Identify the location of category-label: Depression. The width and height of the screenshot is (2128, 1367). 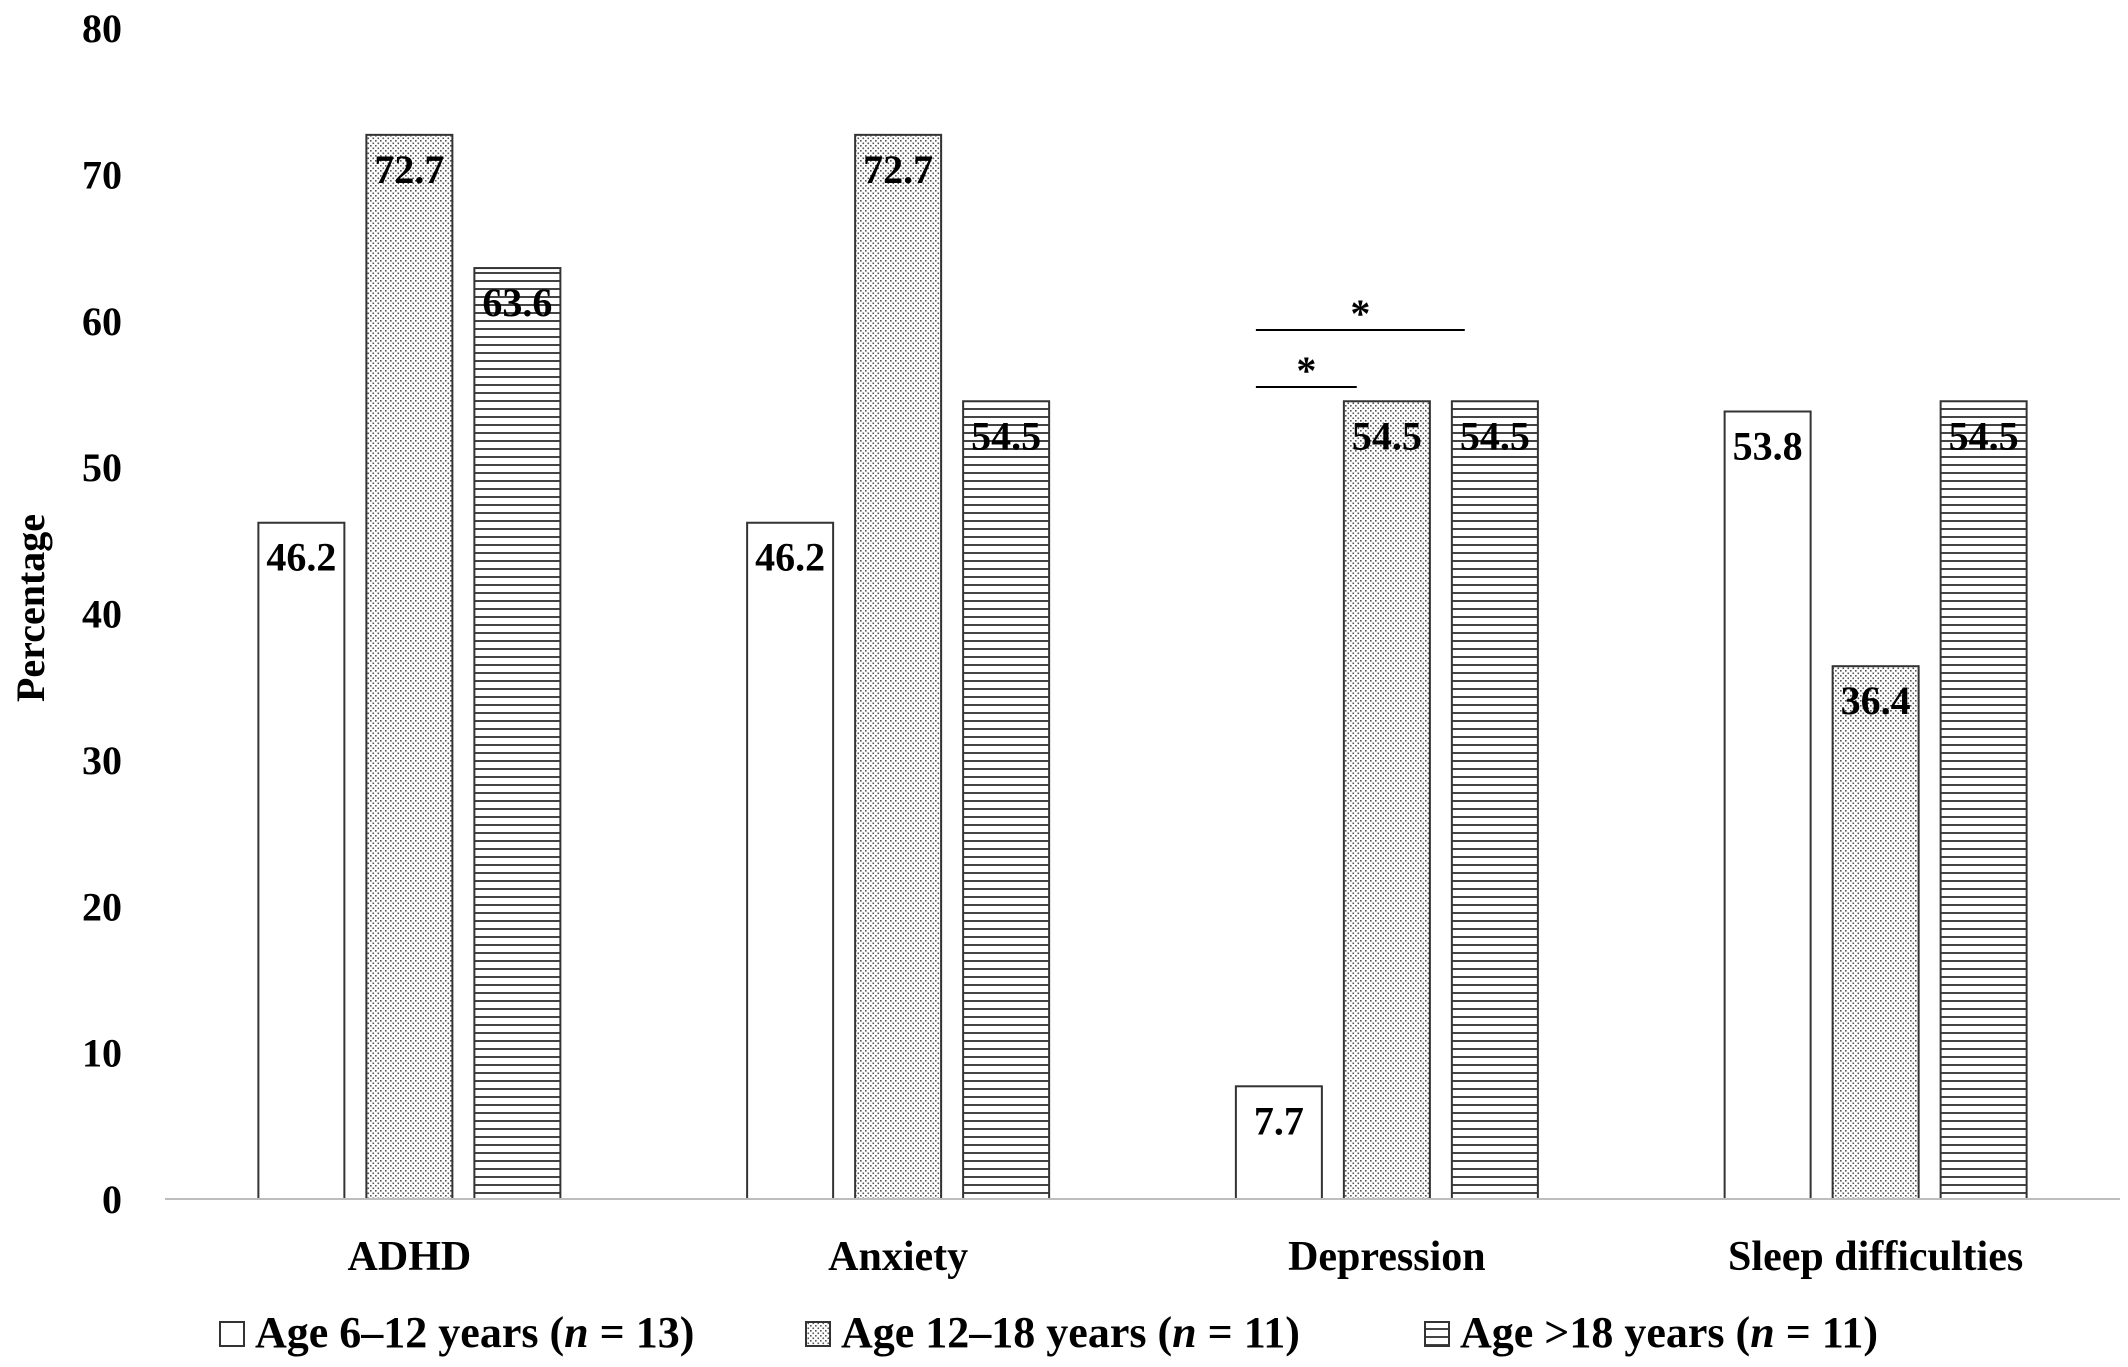
(1387, 1257).